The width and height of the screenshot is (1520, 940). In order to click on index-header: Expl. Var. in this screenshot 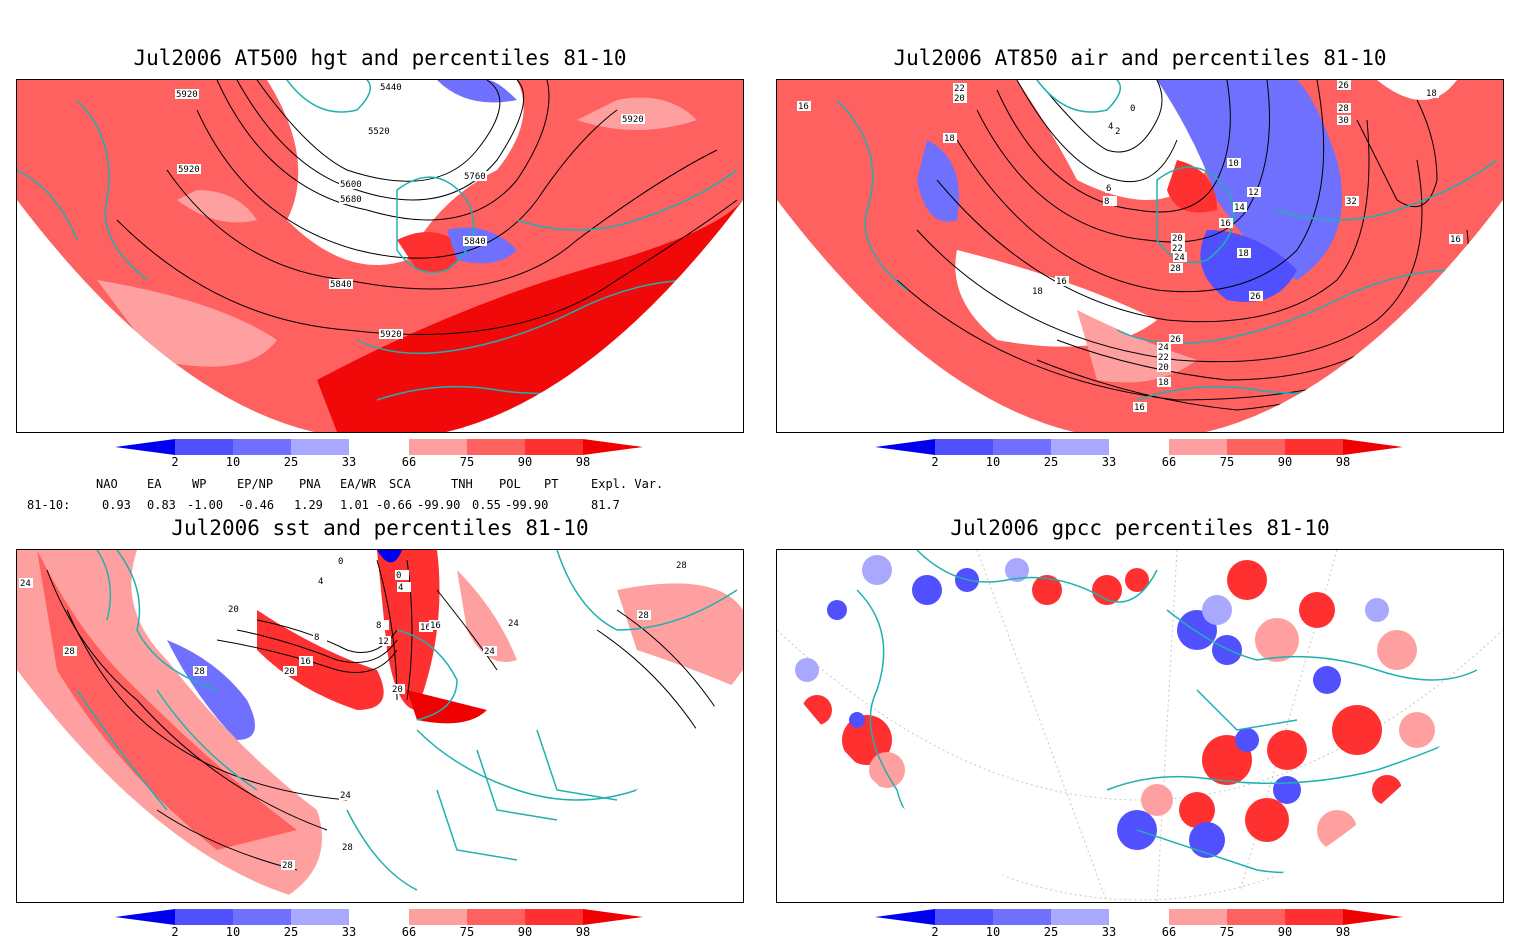, I will do `click(627, 484)`.